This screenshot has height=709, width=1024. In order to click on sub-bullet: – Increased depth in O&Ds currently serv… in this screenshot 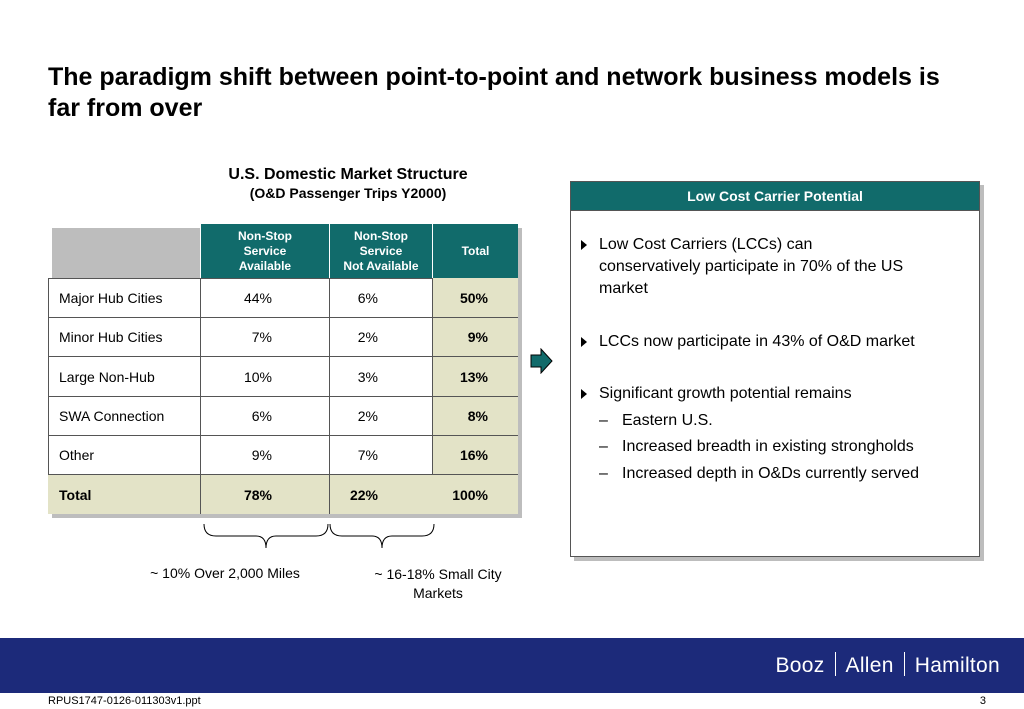, I will do `click(759, 474)`.